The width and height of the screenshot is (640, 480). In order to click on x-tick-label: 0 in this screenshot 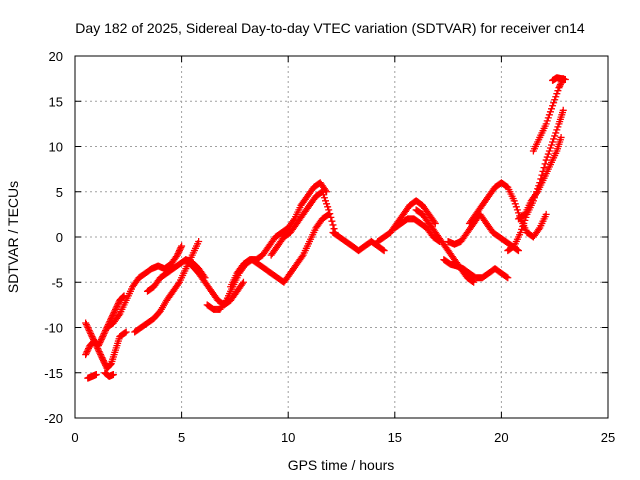, I will do `click(74, 437)`.